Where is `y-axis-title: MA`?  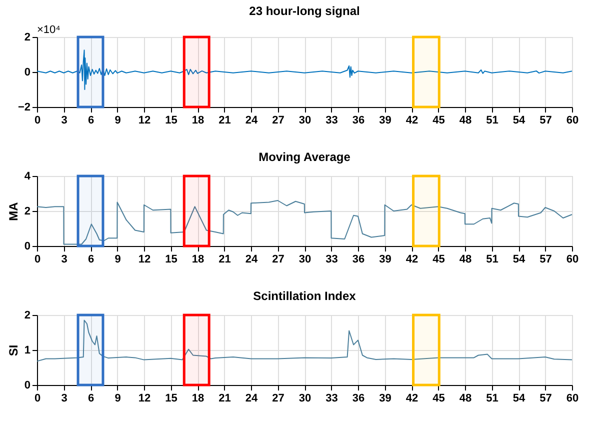 y-axis-title: MA is located at coordinates (13, 211).